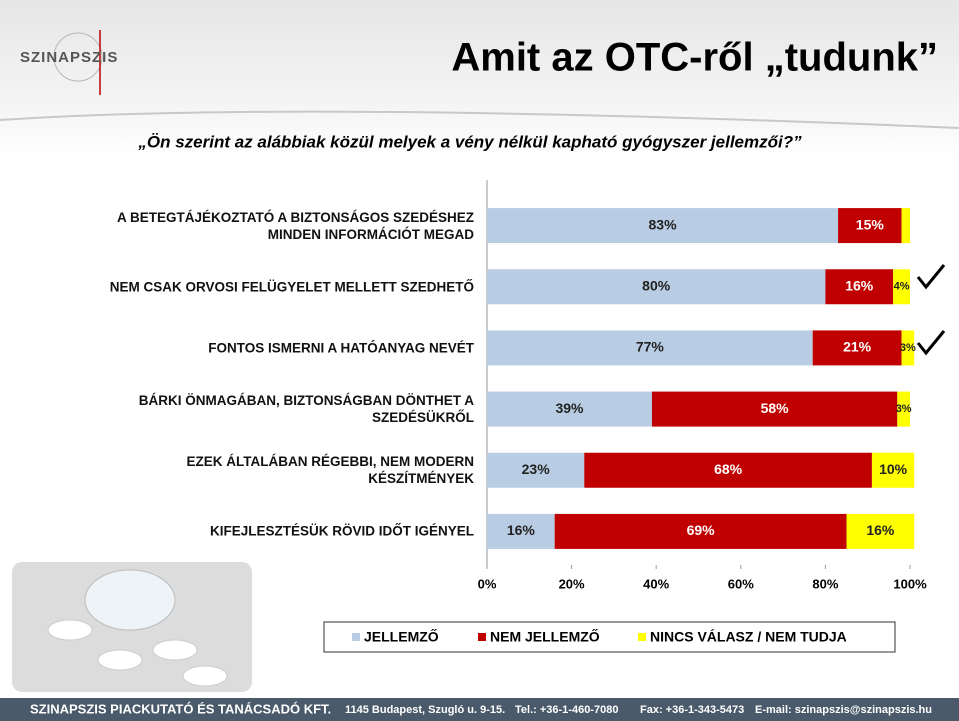 The width and height of the screenshot is (959, 721). Describe the element at coordinates (566, 710) in the screenshot. I see `footer-text: Tel.: +36-1-460-7080` at that location.